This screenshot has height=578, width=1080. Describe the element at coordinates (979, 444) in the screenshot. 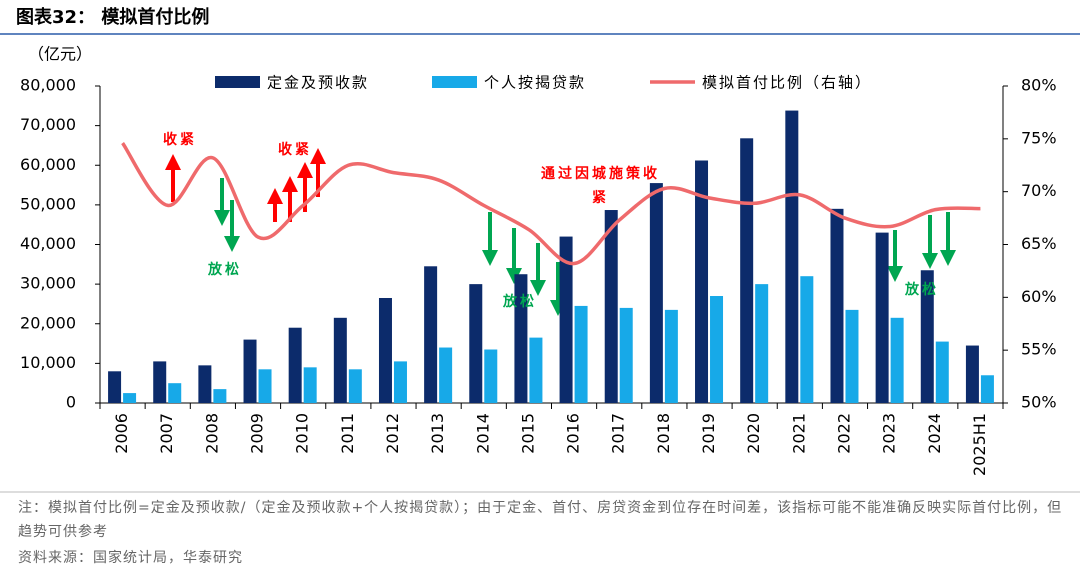

I see `x-tick-label: 2025H1` at that location.